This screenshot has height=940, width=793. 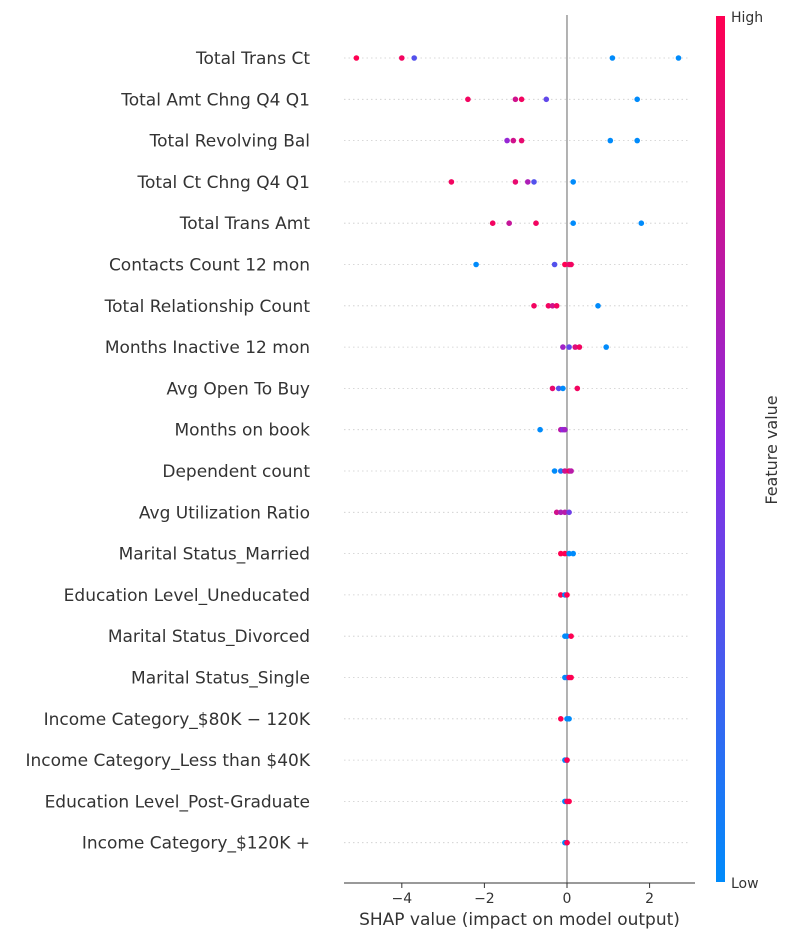 I want to click on feature-label: Months Inactive 12 mon, so click(x=207, y=348).